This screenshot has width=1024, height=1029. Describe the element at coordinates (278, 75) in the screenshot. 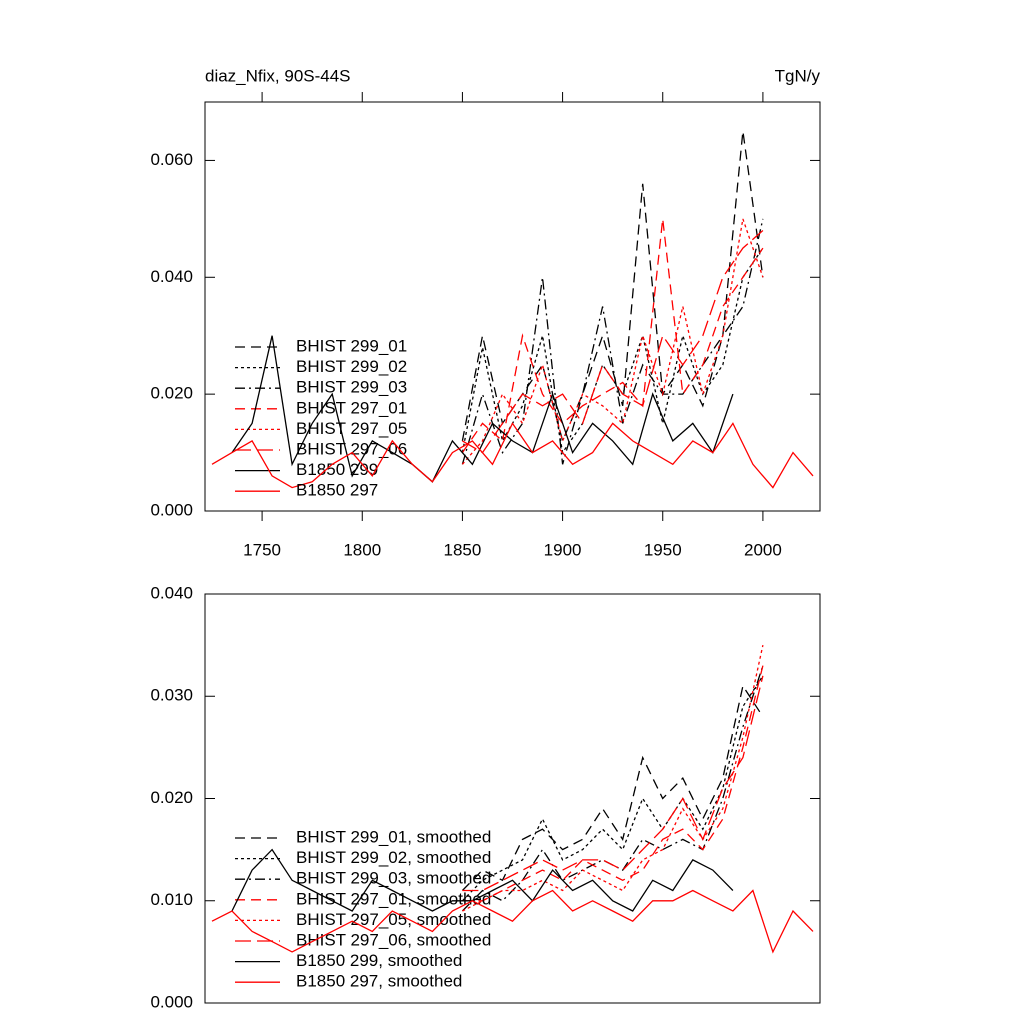

I see `chart-title: diaz_Nfix, 90S-44S` at that location.